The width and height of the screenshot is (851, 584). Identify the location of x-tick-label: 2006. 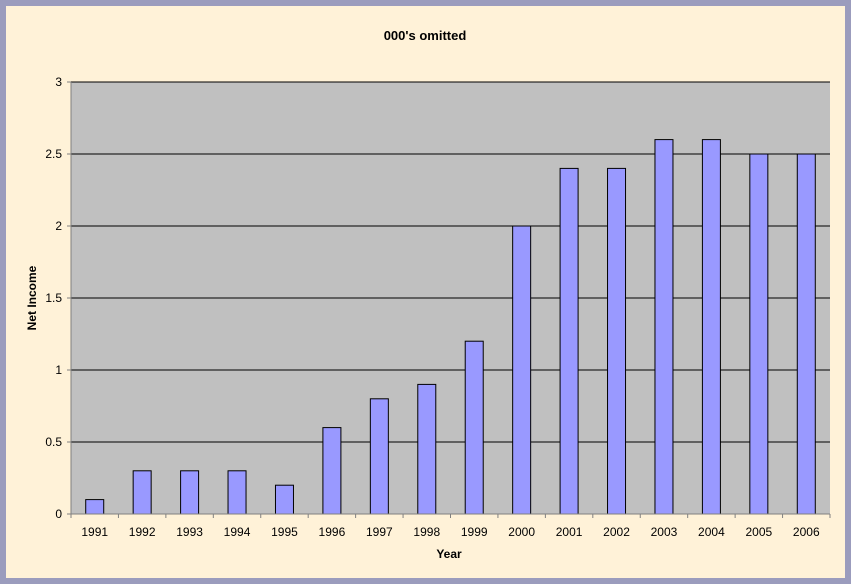
(806, 532).